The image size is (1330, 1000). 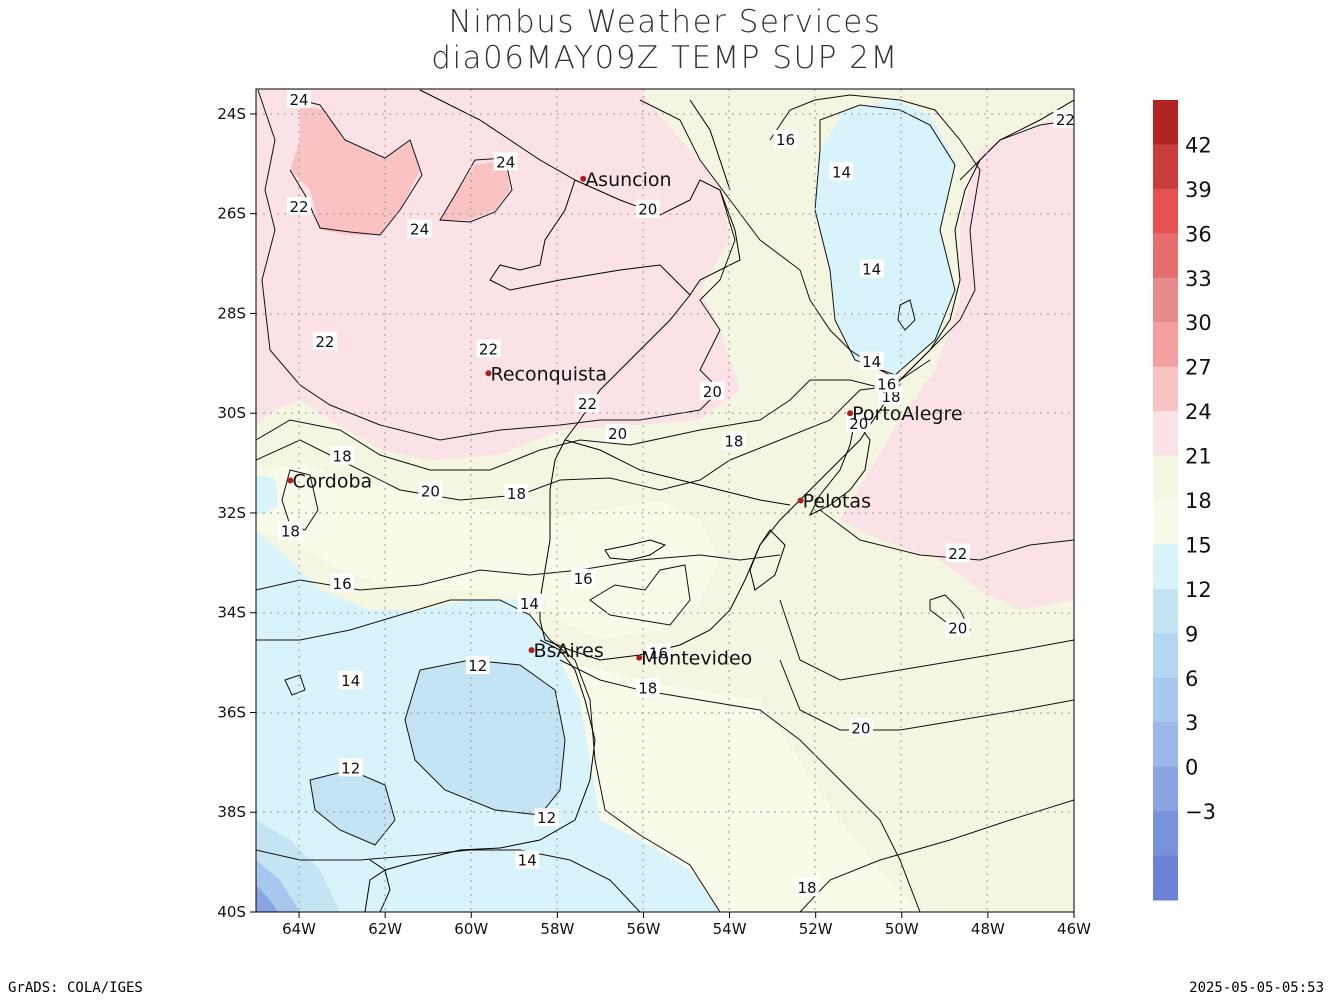 What do you see at coordinates (231, 712) in the screenshot?
I see `lat-tick-label: 36S` at bounding box center [231, 712].